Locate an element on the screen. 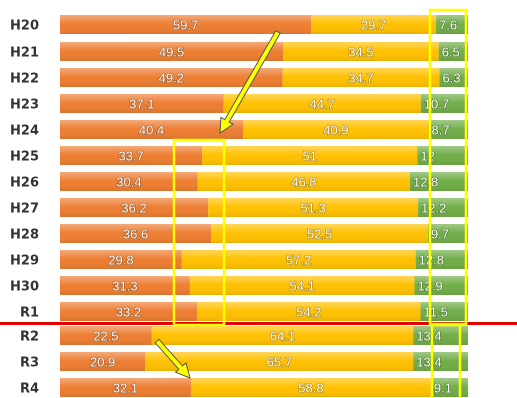  bar-shine-h22-series3 is located at coordinates (453, 77).